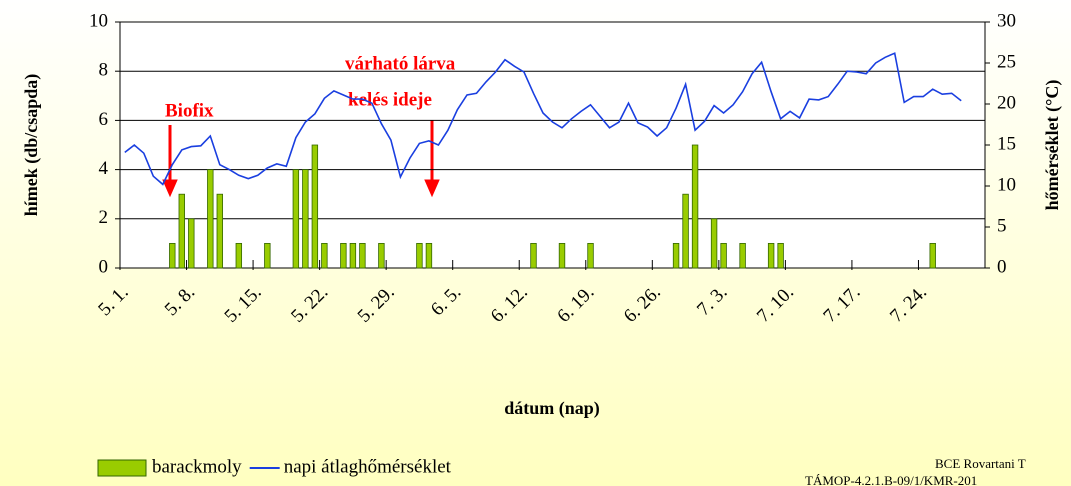 Image resolution: width=1071 pixels, height=486 pixels. I want to click on y2-tick-label: 20, so click(1006, 102).